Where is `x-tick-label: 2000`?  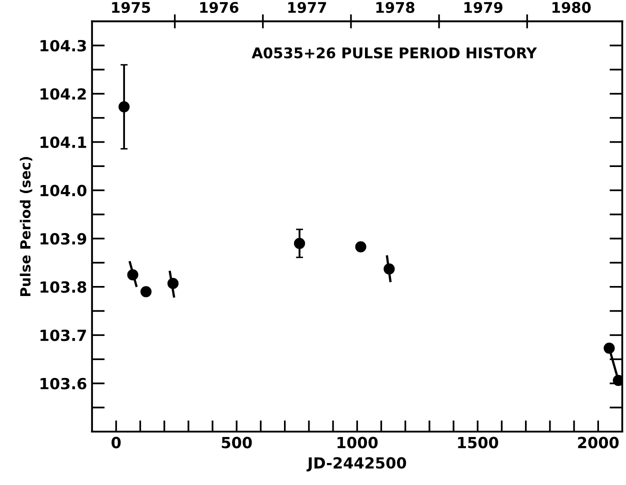 x-tick-label: 2000 is located at coordinates (598, 442).